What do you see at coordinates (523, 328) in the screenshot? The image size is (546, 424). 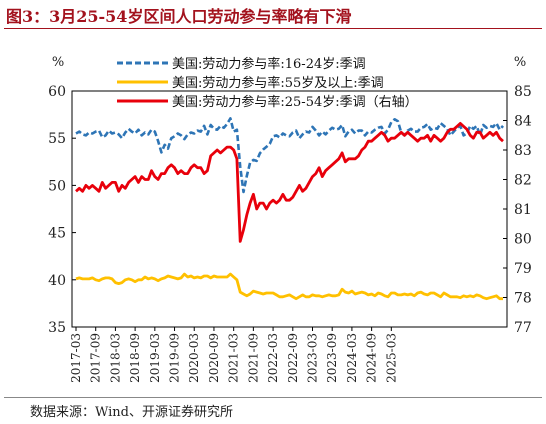 I see `right-tick-label: 77` at bounding box center [523, 328].